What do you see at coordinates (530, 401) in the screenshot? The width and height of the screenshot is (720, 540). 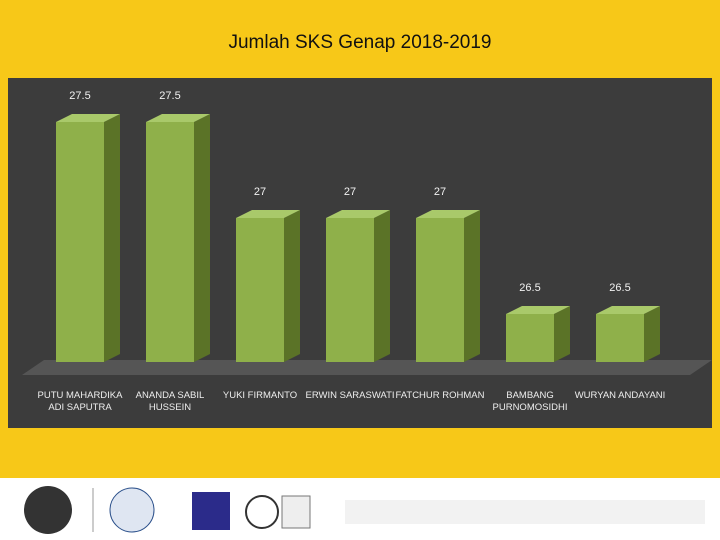 I see `x-tick-label: BAMBANG PURNOMOSIDHI` at bounding box center [530, 401].